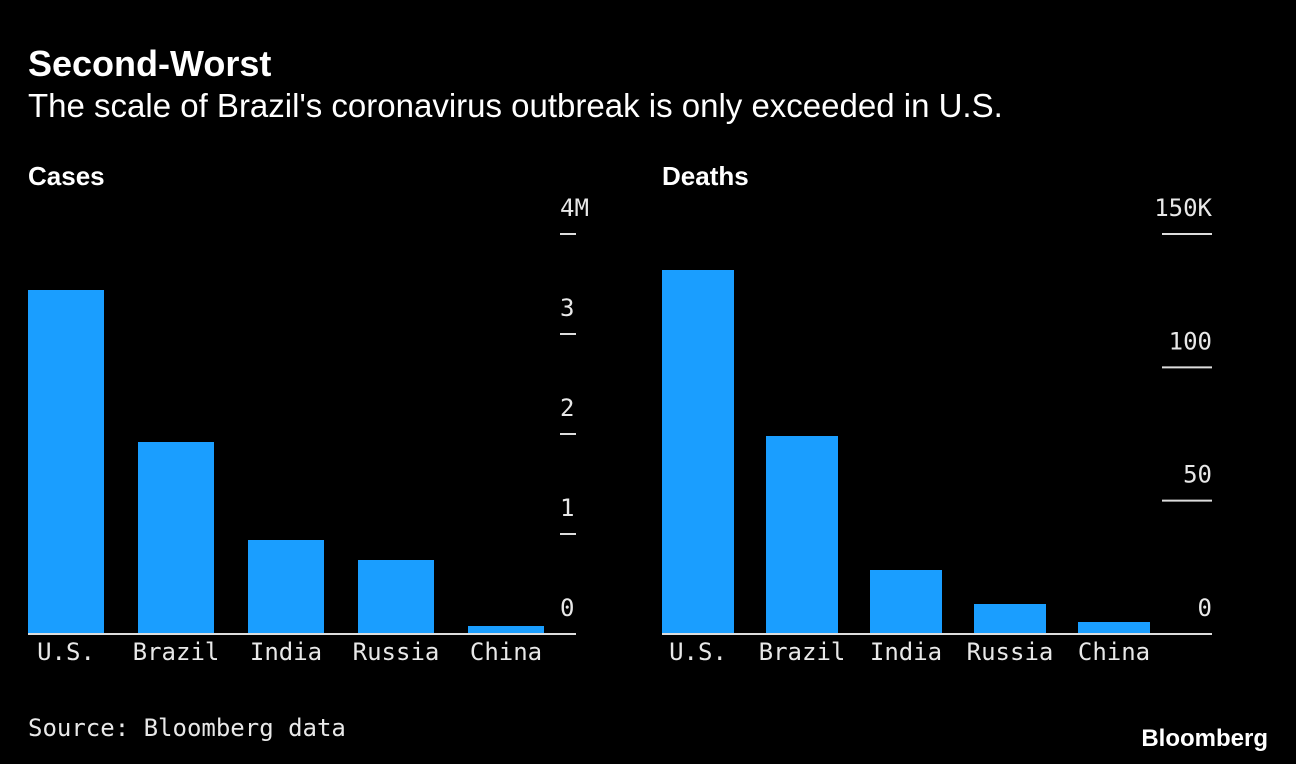 This screenshot has height=764, width=1296. I want to click on source: Source: Bloomberg data, so click(187, 728).